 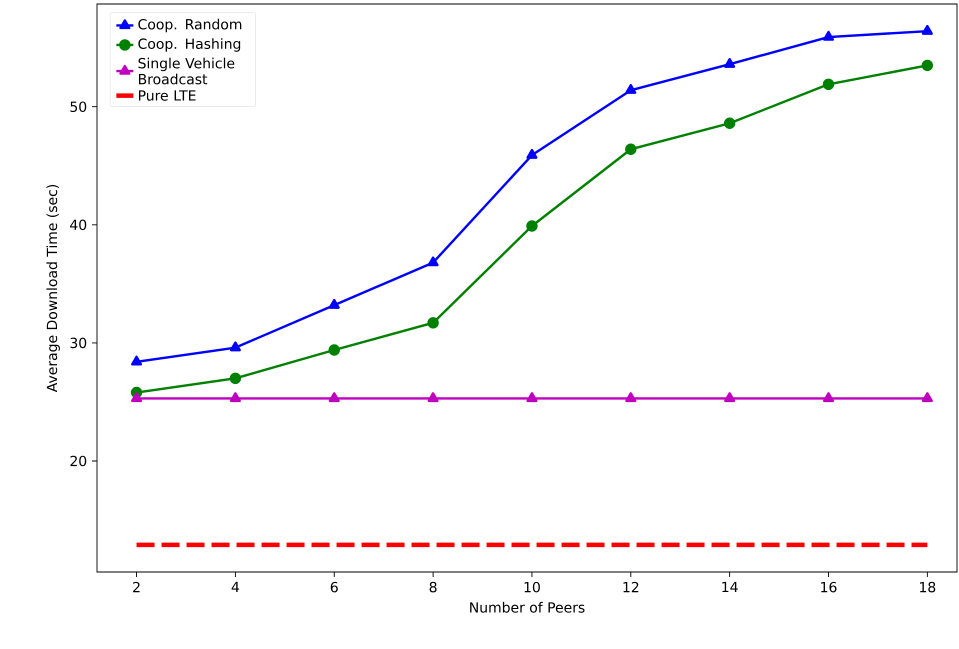 What do you see at coordinates (53, 288) in the screenshot?
I see `y-axis-title: Average Download Time (sec)` at bounding box center [53, 288].